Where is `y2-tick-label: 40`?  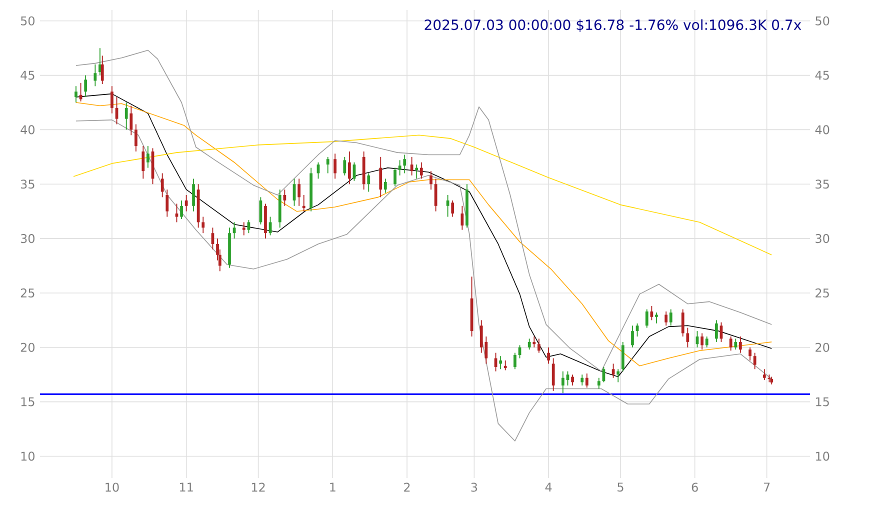
y2-tick-label: 40 is located at coordinates (822, 129).